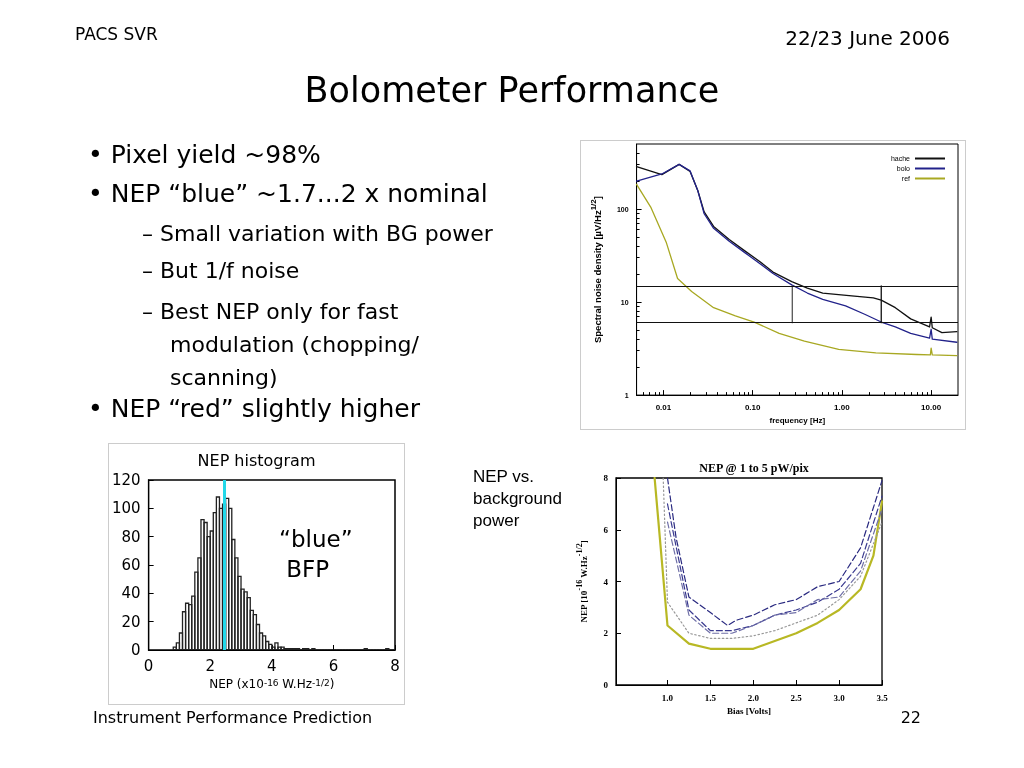  I want to click on y-tick-label: 6, so click(606, 529).